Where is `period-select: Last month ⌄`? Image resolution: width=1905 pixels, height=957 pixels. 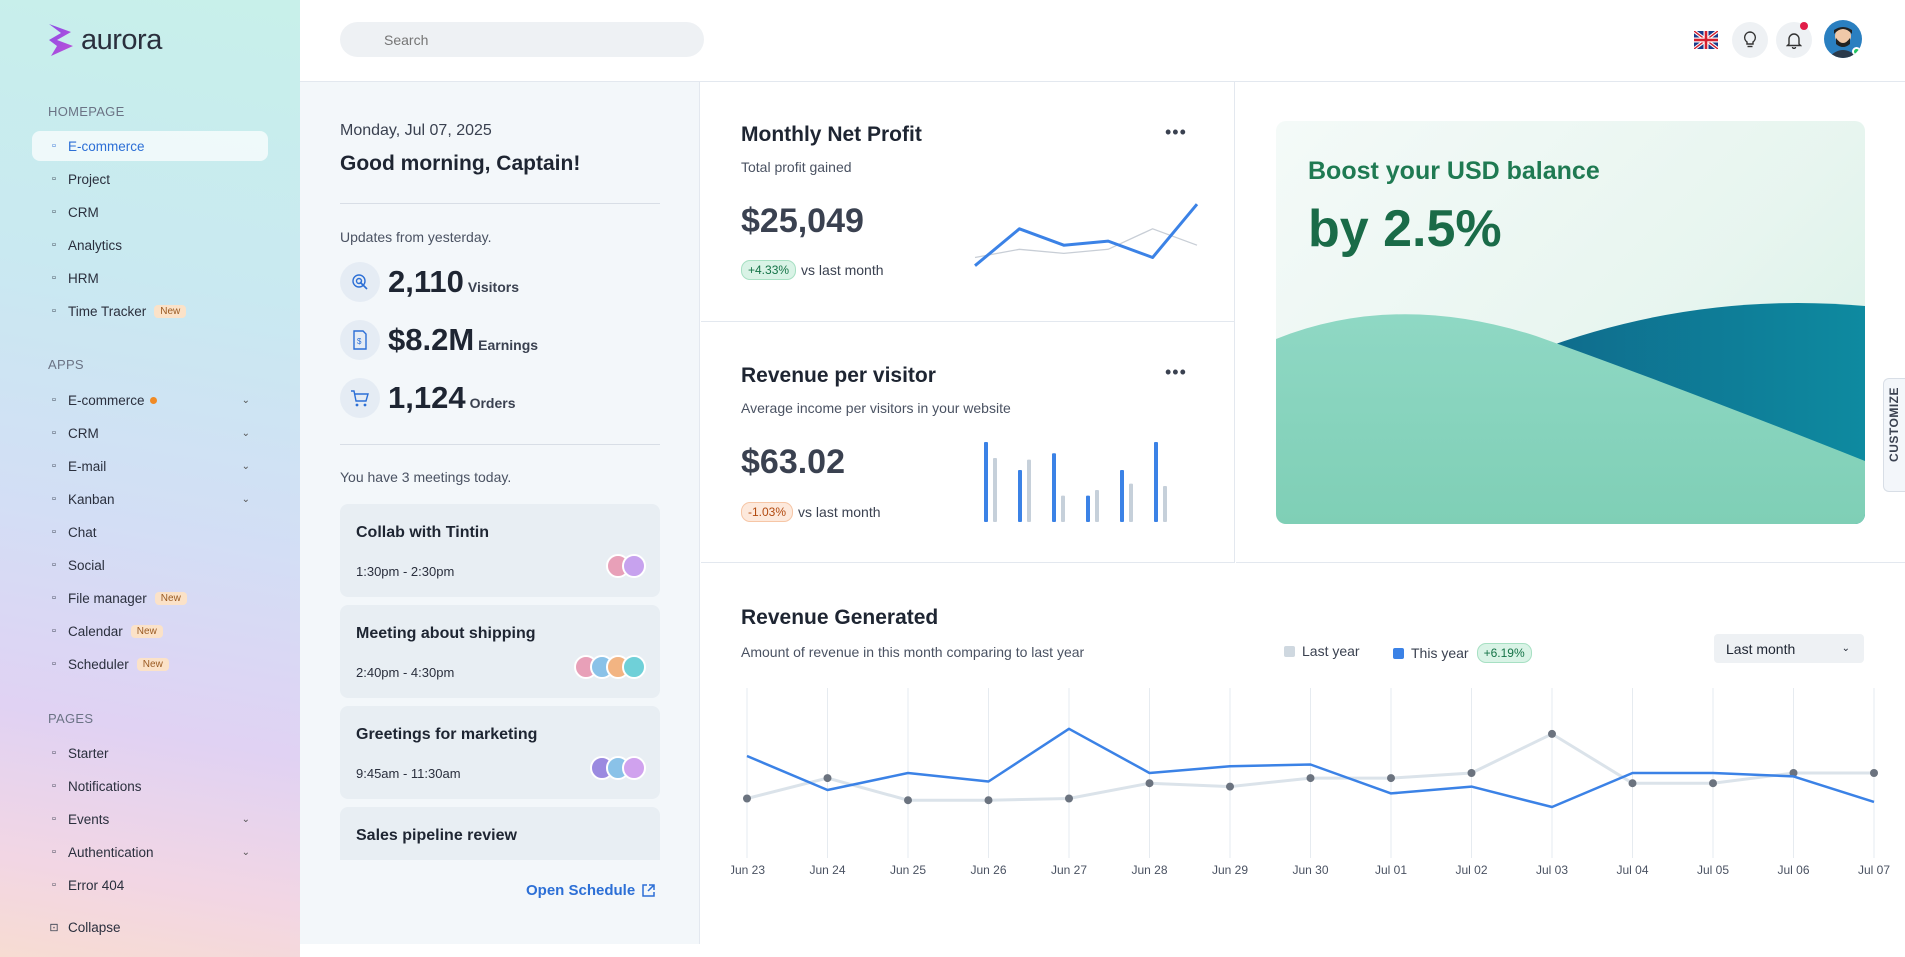 period-select: Last month ⌄ is located at coordinates (1789, 648).